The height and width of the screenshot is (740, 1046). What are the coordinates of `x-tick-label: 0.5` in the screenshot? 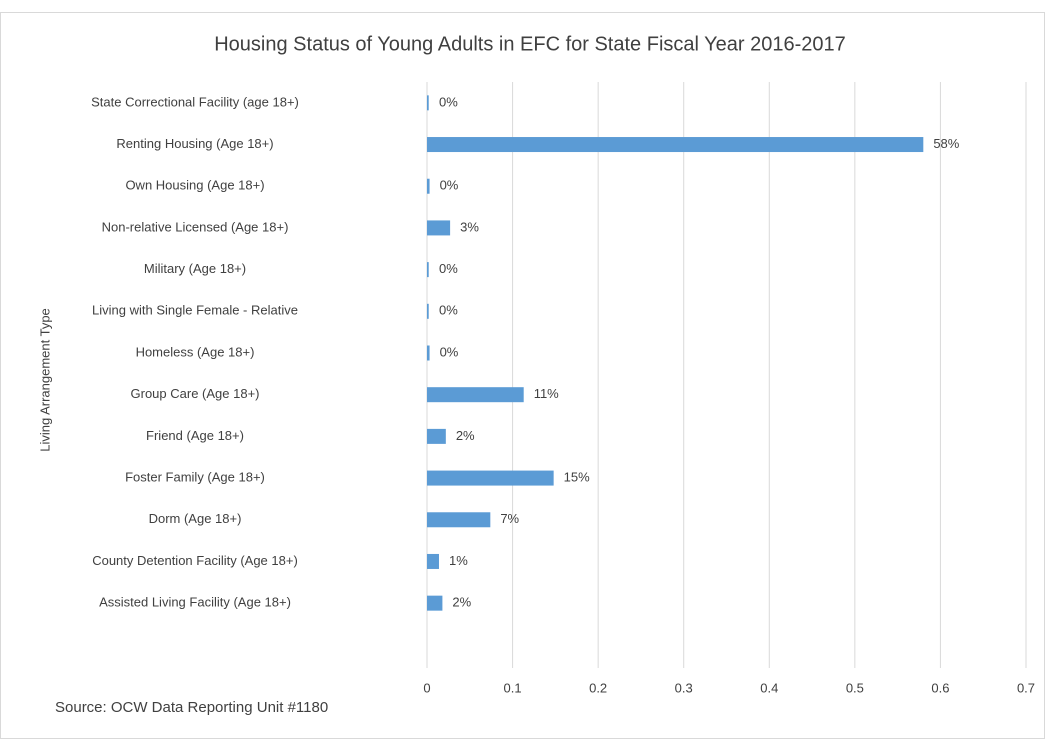 It's located at (855, 687).